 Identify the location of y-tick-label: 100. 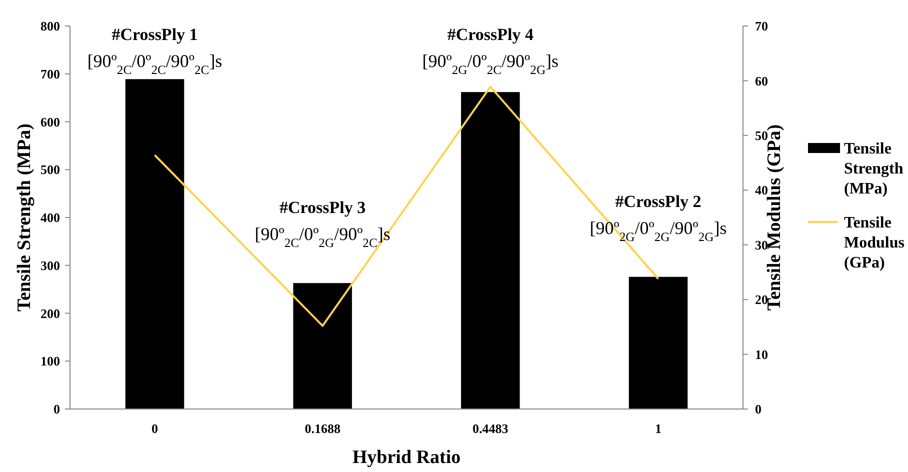
(50, 361).